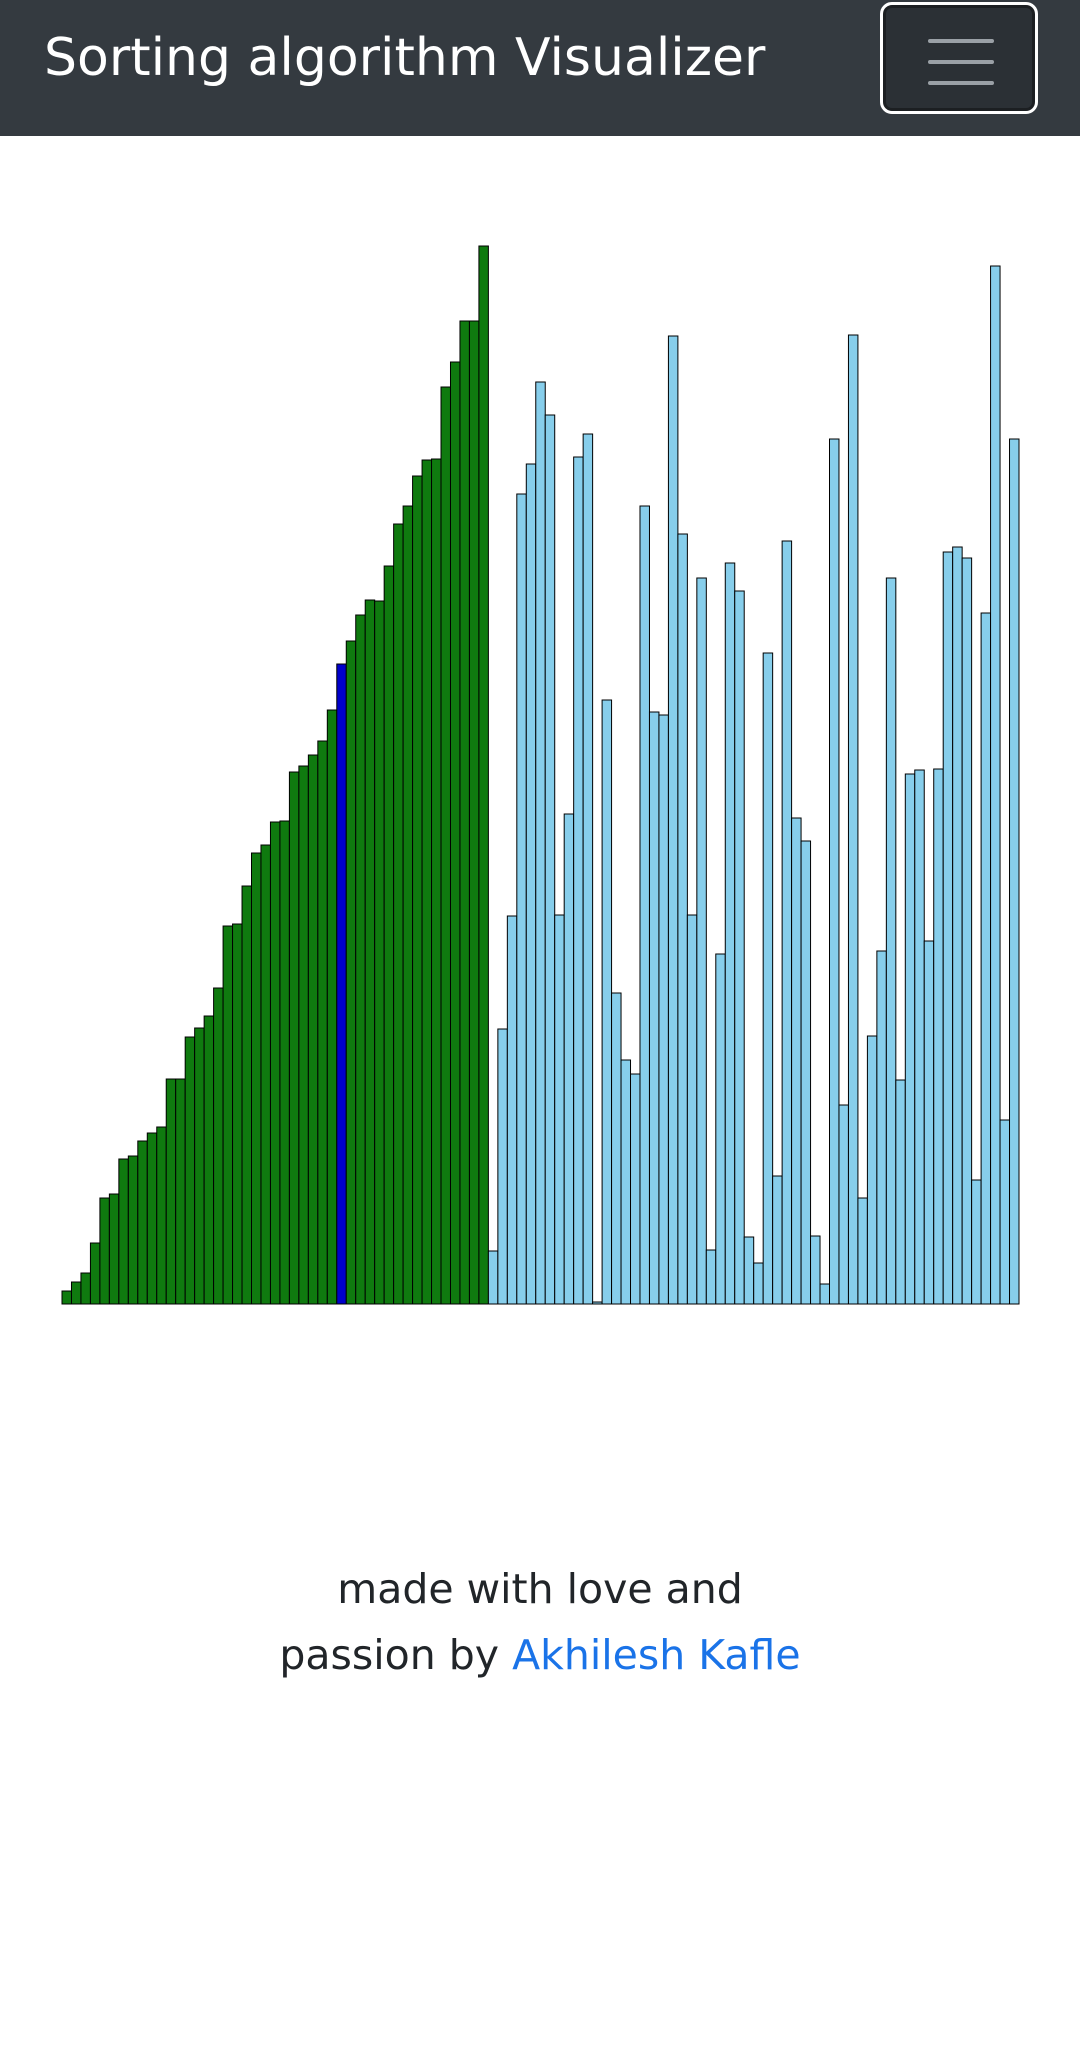  I want to click on footer-line-2: passion by Akhilesh Kafle, so click(540, 1655).